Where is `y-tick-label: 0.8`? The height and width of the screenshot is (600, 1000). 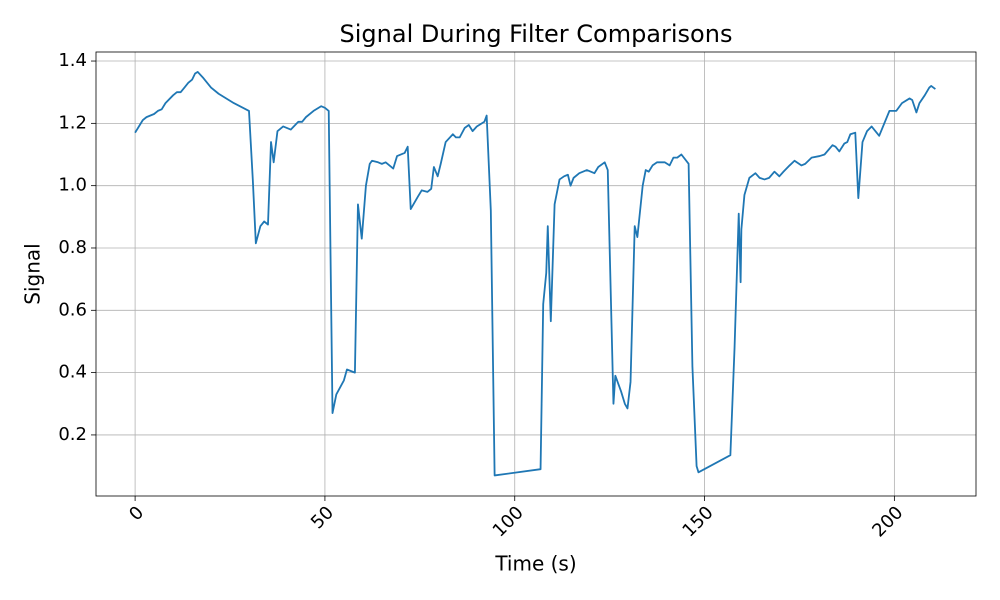 y-tick-label: 0.8 is located at coordinates (72, 247).